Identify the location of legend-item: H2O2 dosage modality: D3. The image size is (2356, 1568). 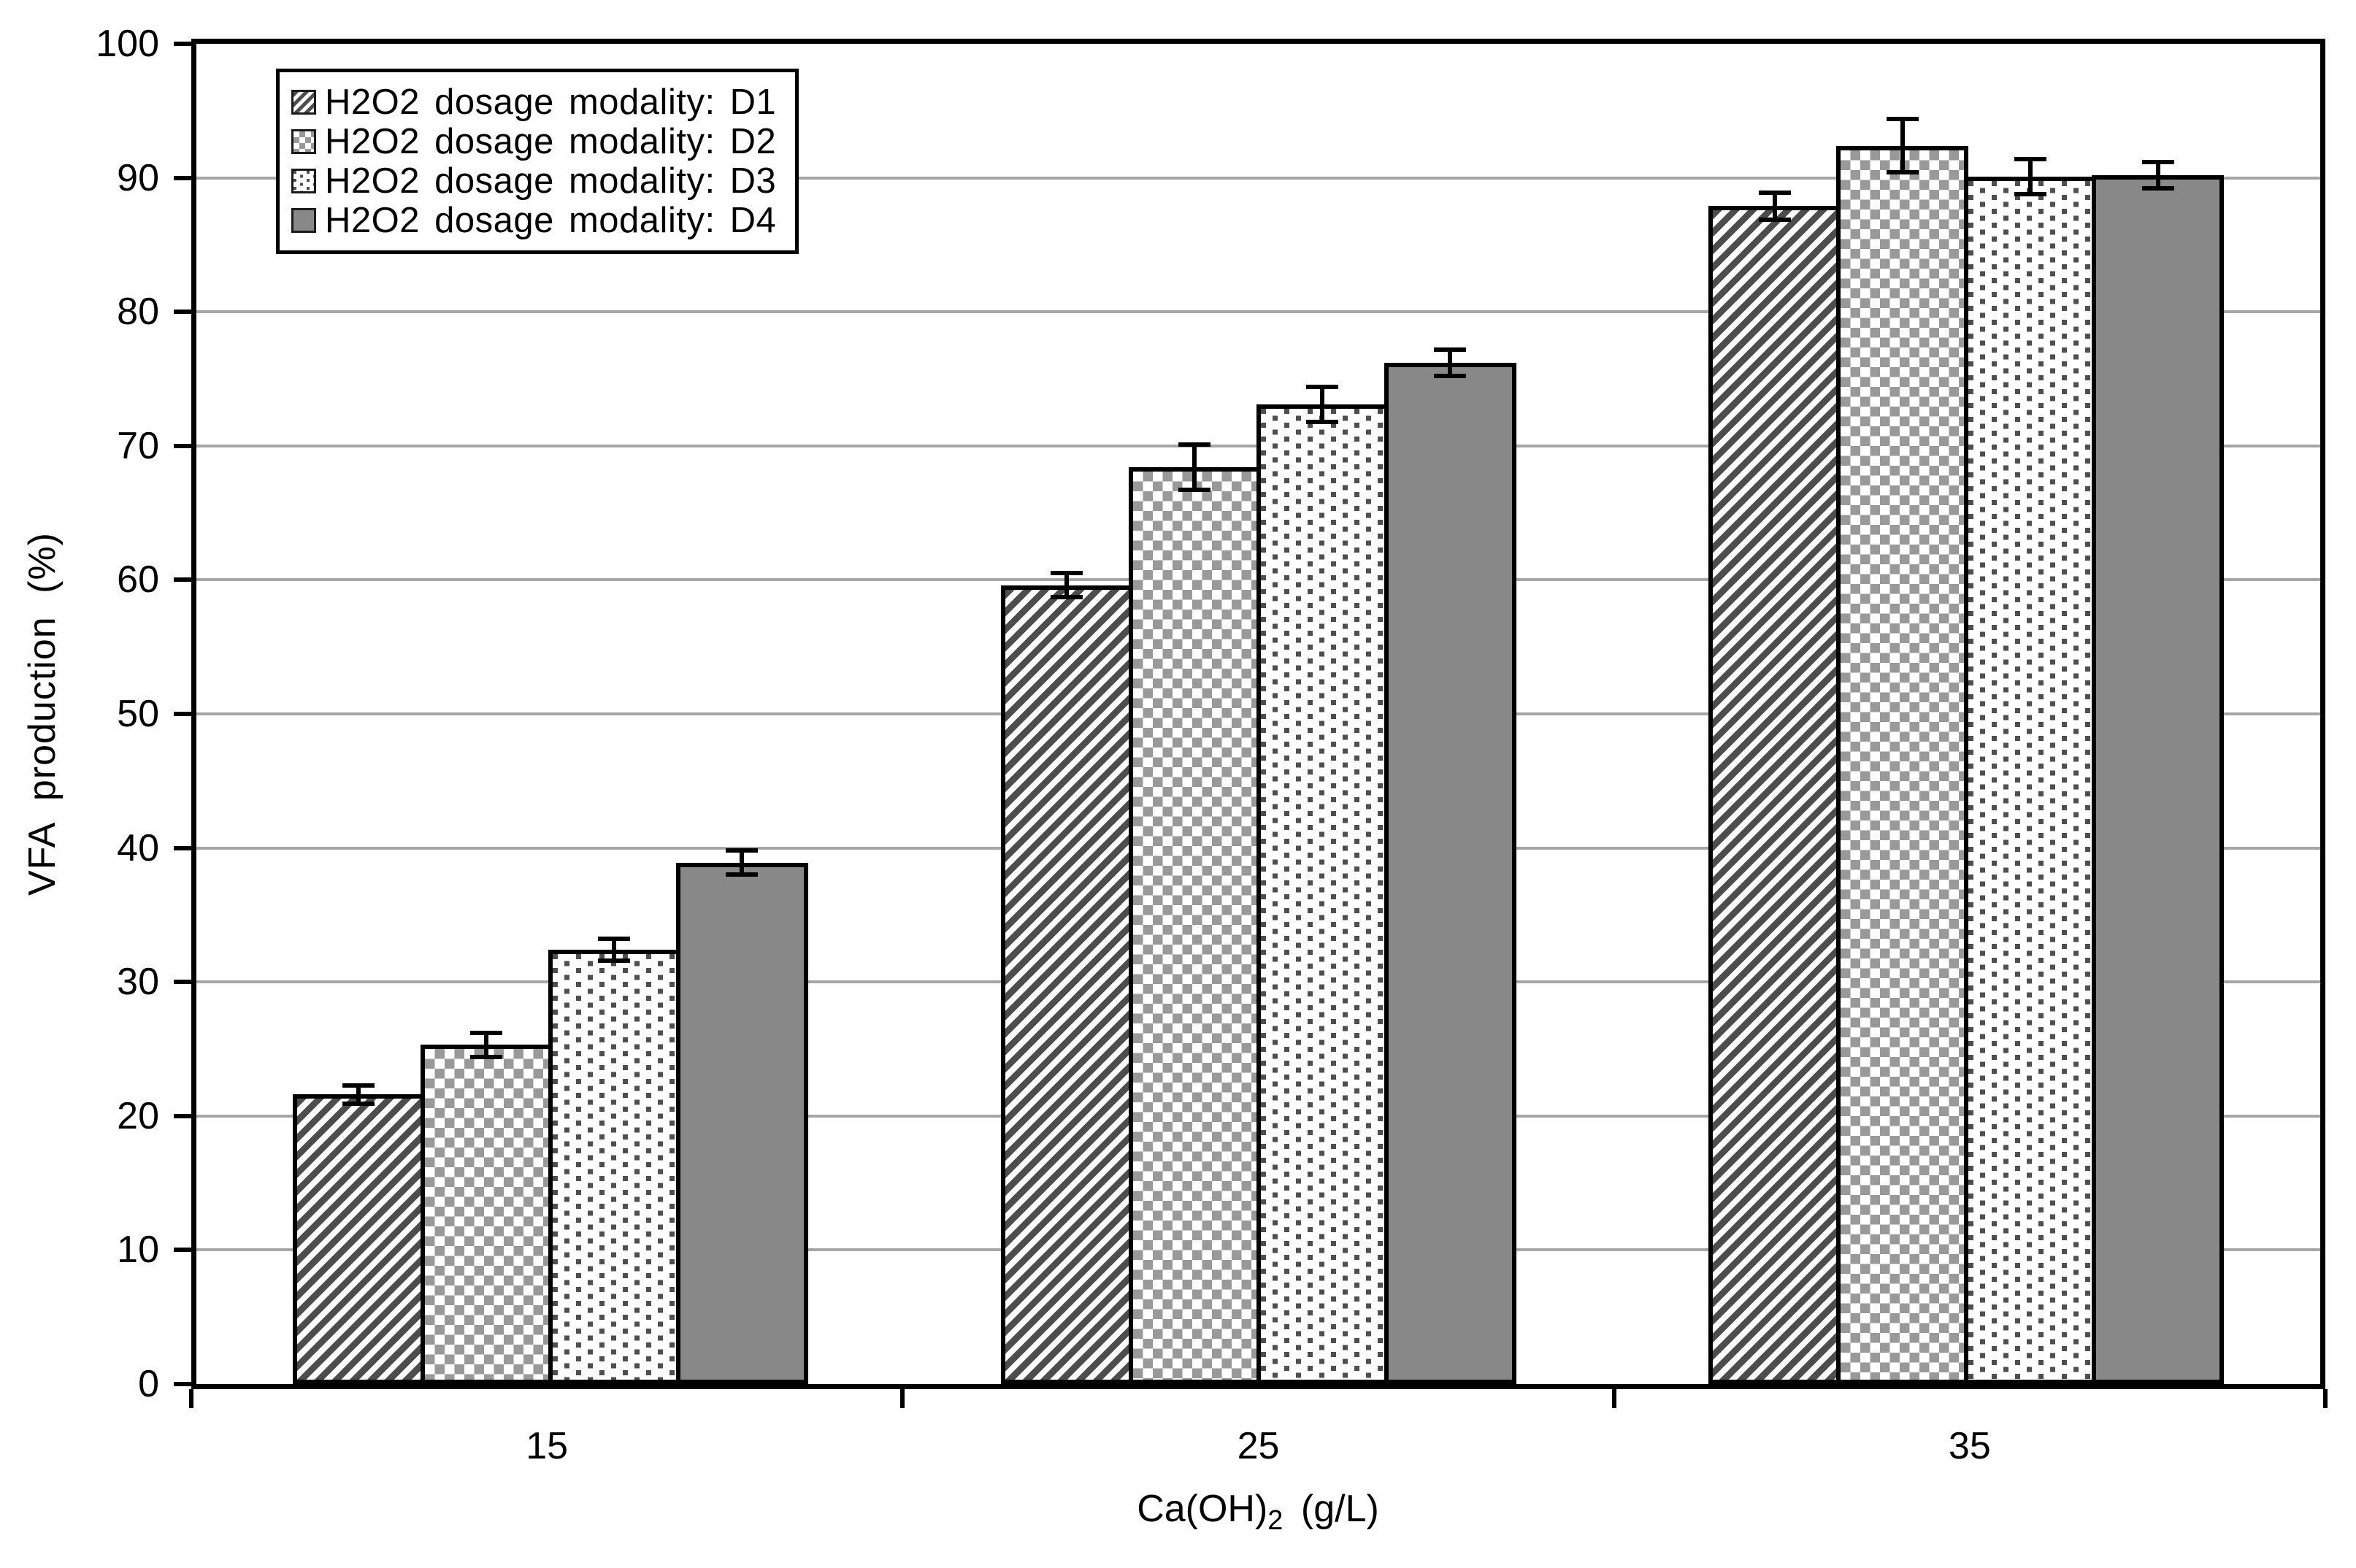
(533, 181).